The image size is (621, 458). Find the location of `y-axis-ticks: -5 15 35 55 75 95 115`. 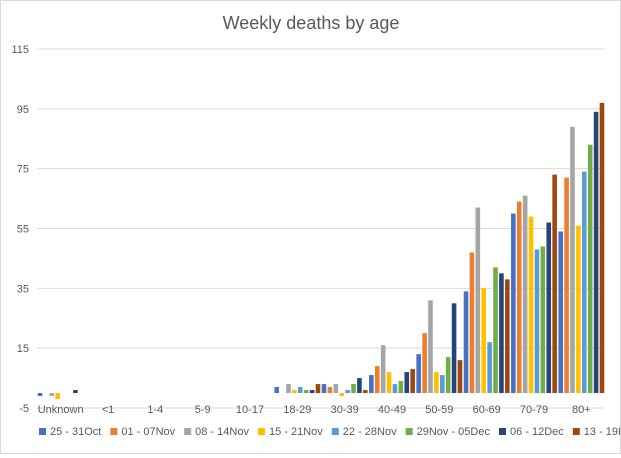

y-axis-ticks: -5 15 35 55 75 95 115 is located at coordinates (20, 229).